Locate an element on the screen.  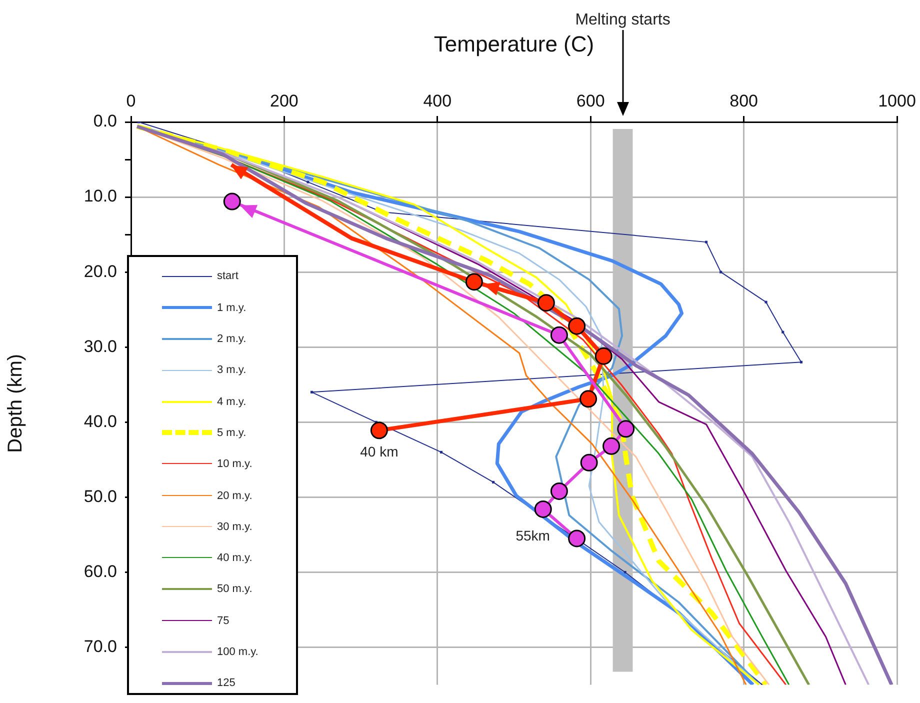
legend-label: start is located at coordinates (227, 276).